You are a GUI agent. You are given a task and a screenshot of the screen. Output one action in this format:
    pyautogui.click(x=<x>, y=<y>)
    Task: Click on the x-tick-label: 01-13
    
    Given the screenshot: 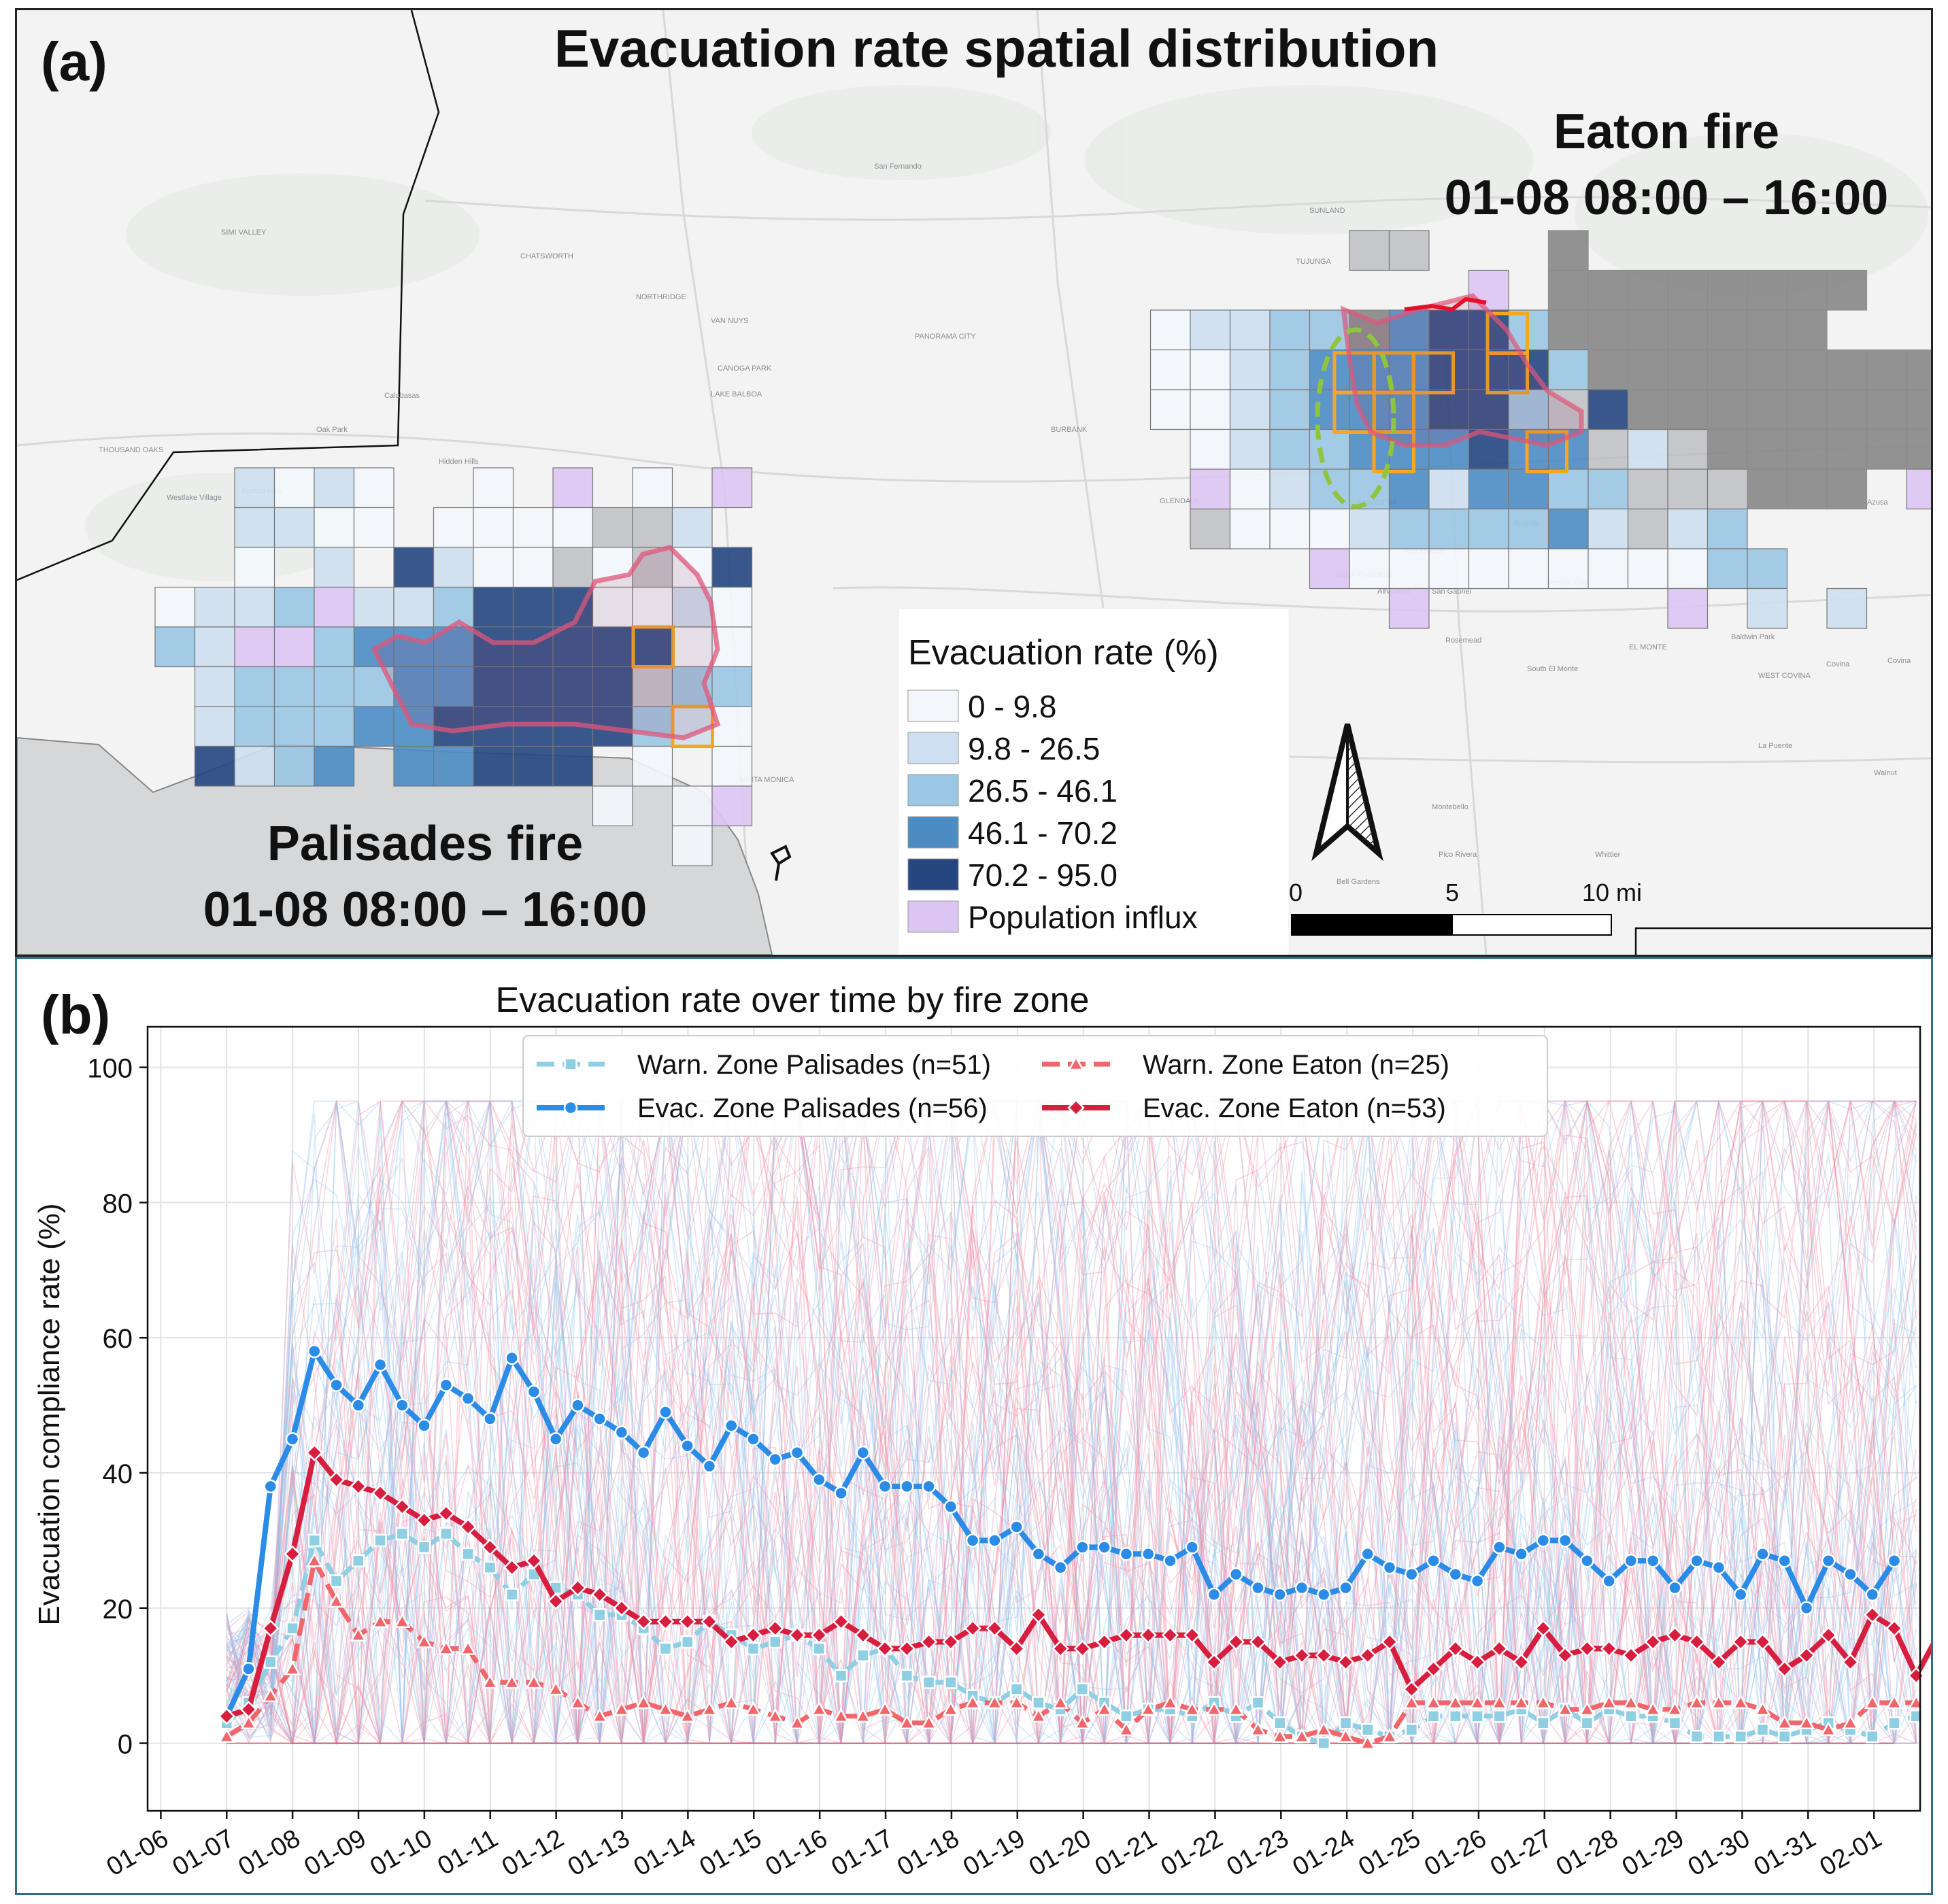 What is the action you would take?
    pyautogui.click(x=599, y=1853)
    